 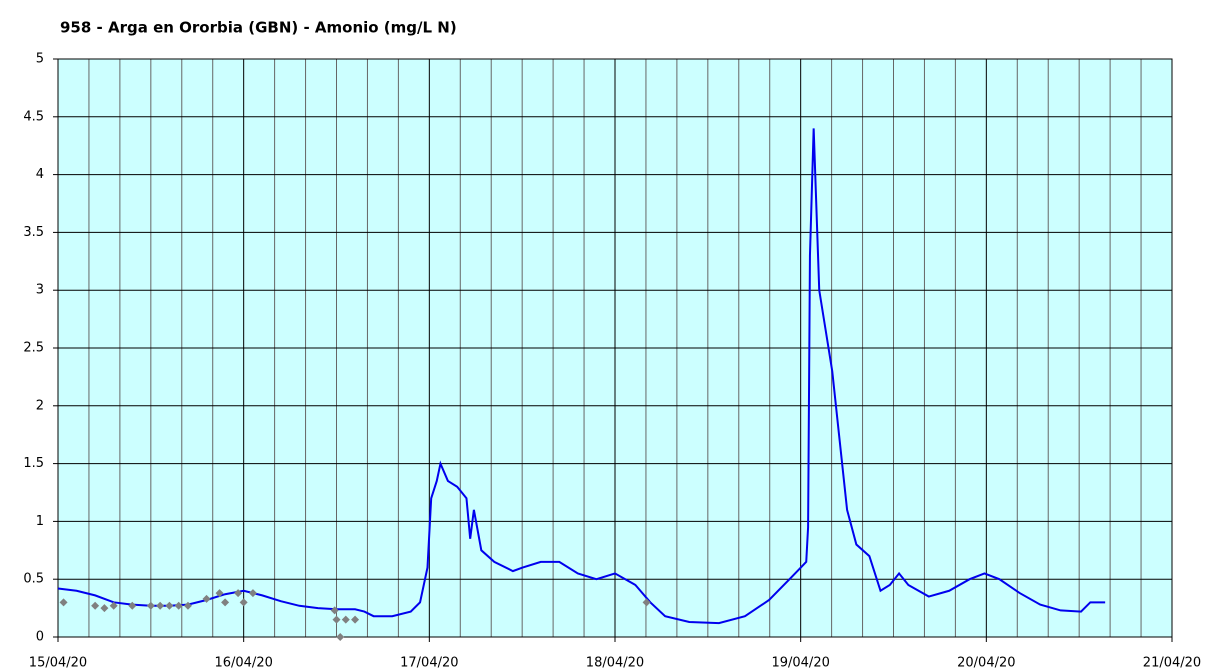 What do you see at coordinates (33, 232) in the screenshot?
I see `y-tick-label: 3.5` at bounding box center [33, 232].